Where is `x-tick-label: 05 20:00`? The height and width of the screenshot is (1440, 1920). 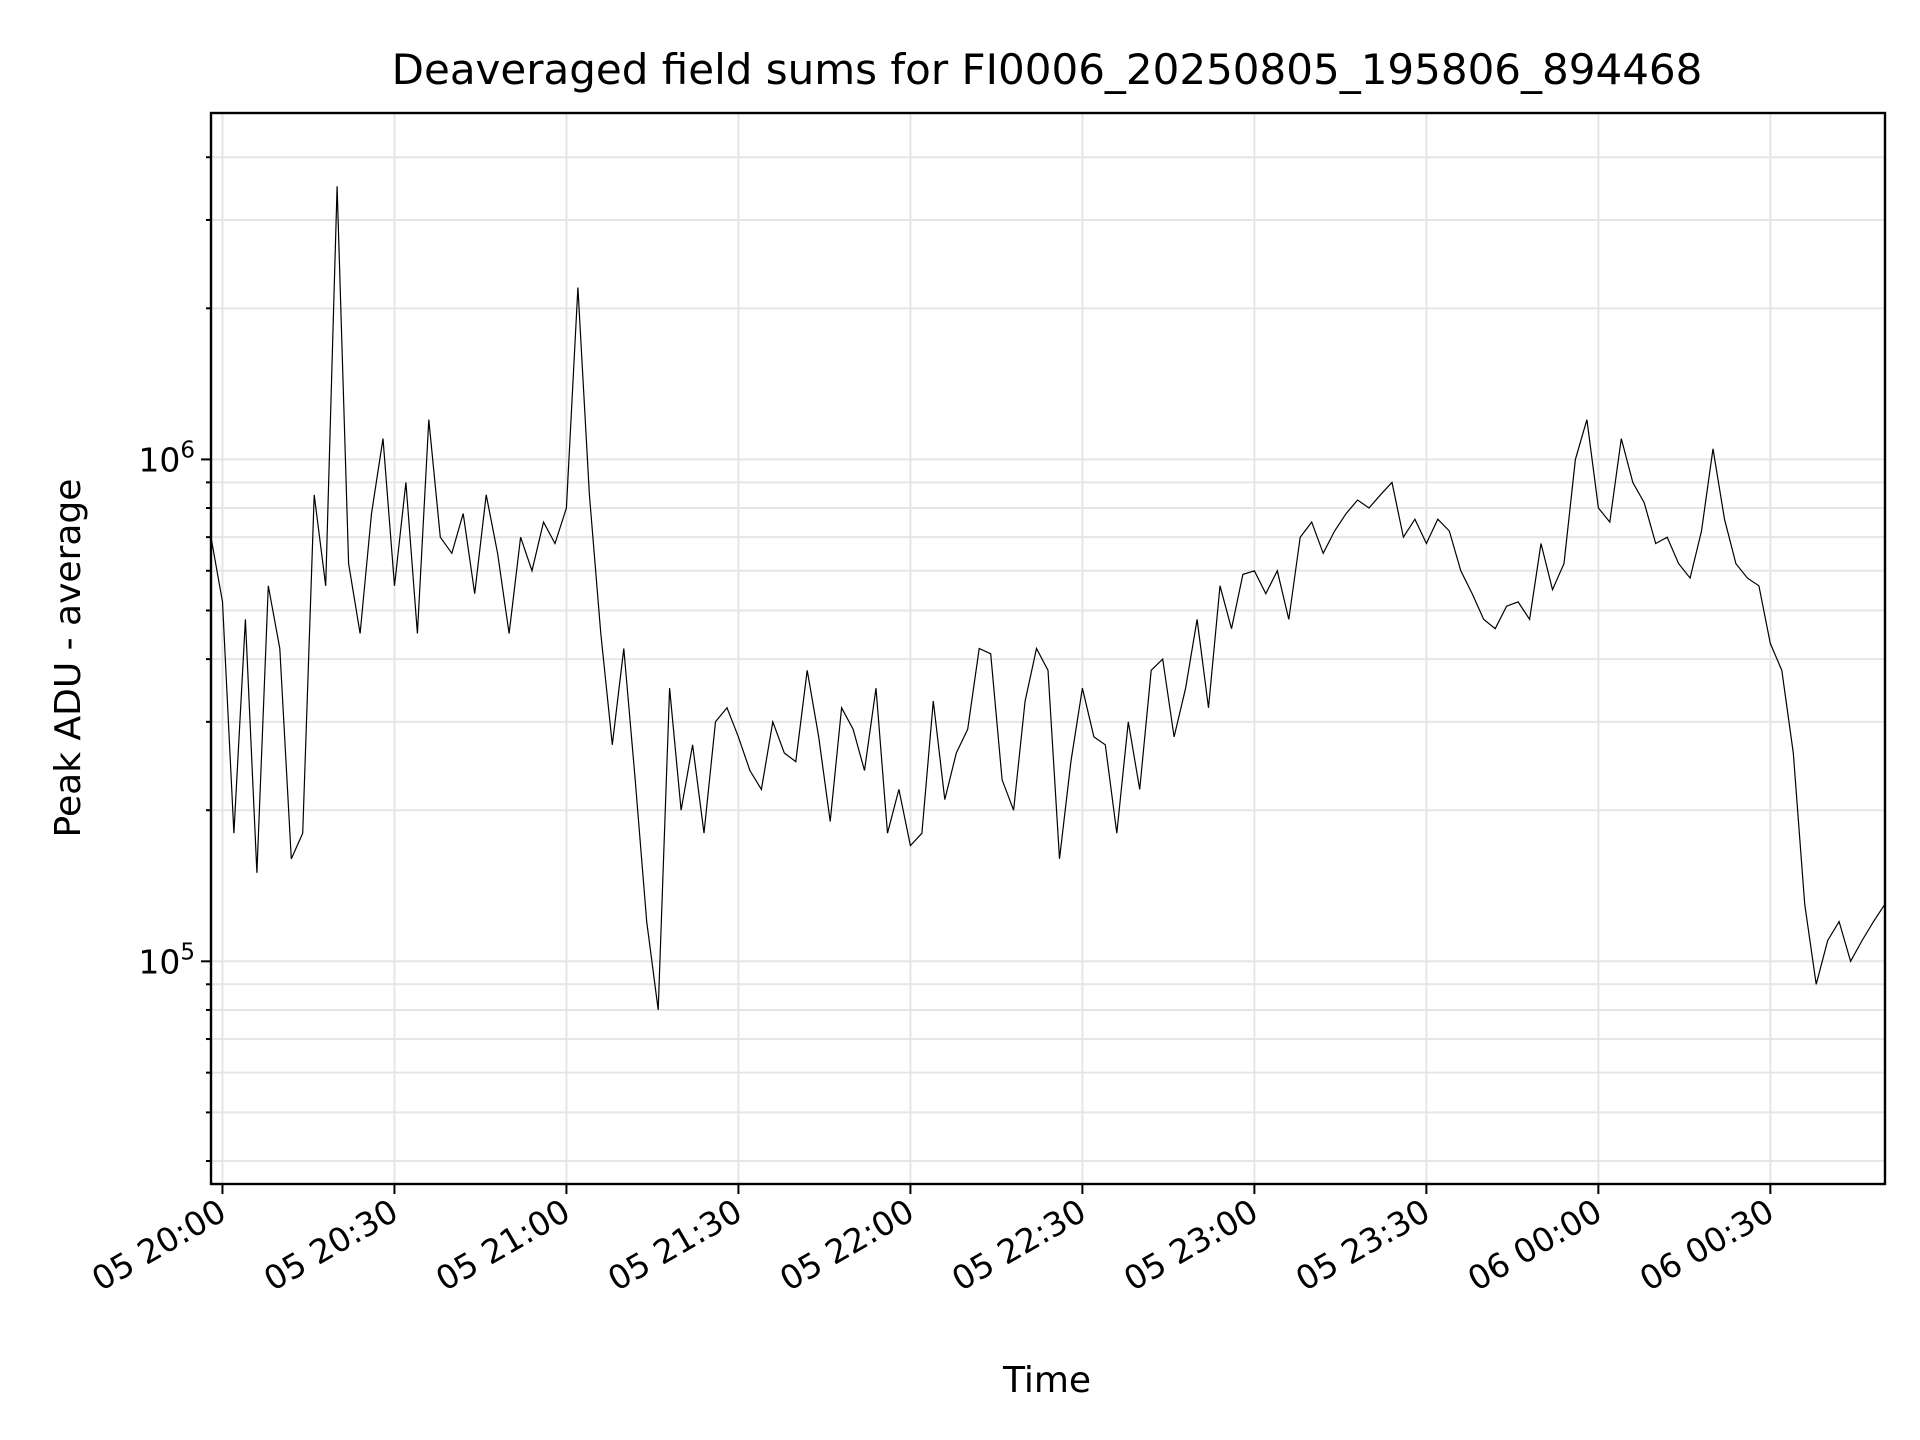 x-tick-label: 05 20:00 is located at coordinates (158, 1245).